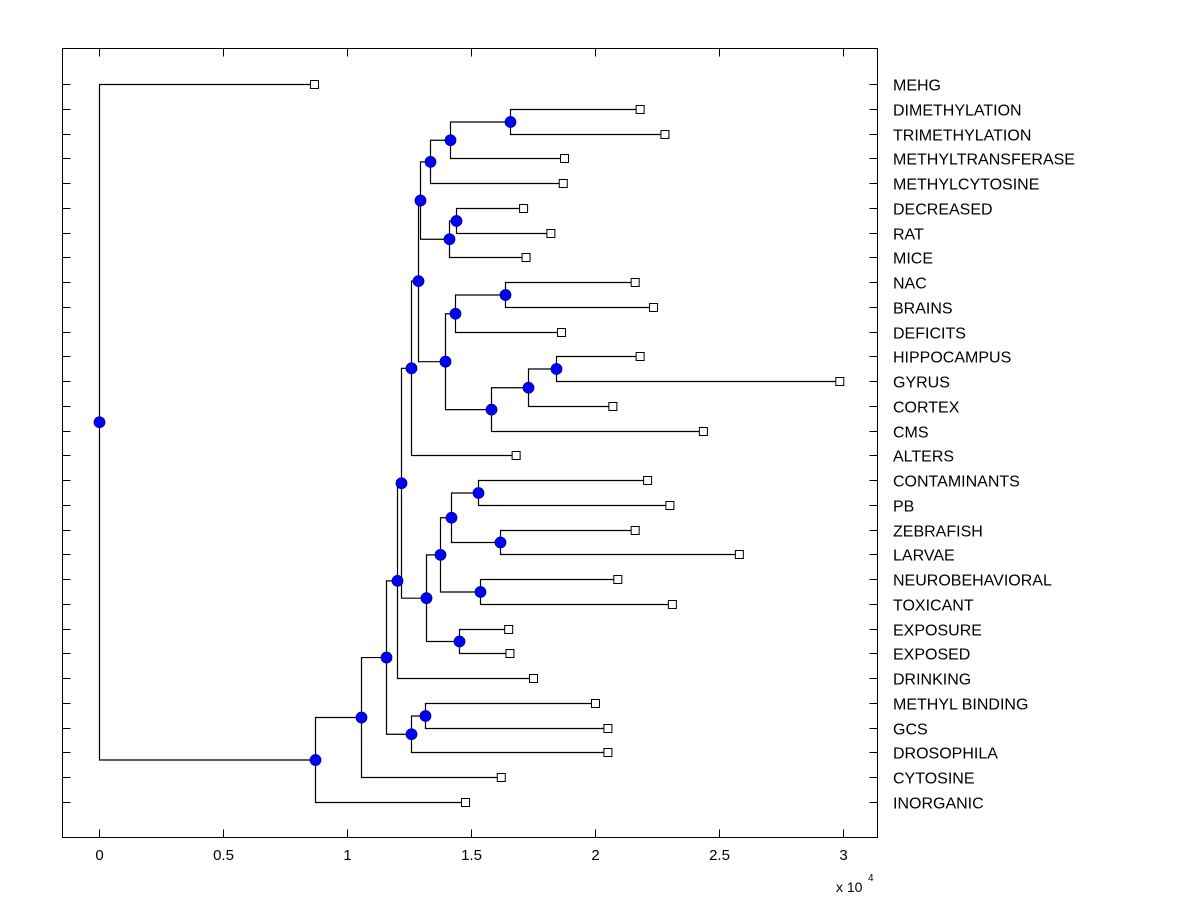 The width and height of the screenshot is (1200, 900). I want to click on leaf-label: DIMETHYLATION, so click(957, 111).